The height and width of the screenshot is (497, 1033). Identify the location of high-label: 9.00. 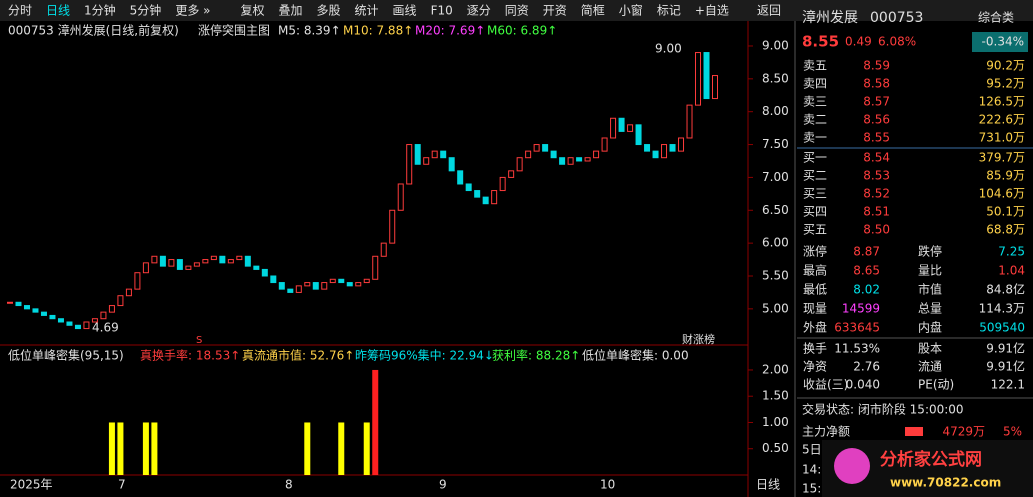
(668, 49).